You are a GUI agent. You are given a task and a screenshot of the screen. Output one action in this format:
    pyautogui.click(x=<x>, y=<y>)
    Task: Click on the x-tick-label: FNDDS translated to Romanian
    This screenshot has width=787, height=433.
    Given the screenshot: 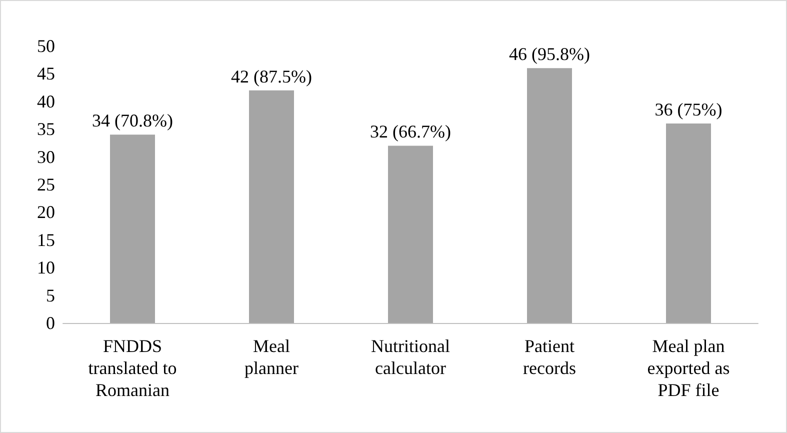 What is the action you would take?
    pyautogui.click(x=132, y=368)
    